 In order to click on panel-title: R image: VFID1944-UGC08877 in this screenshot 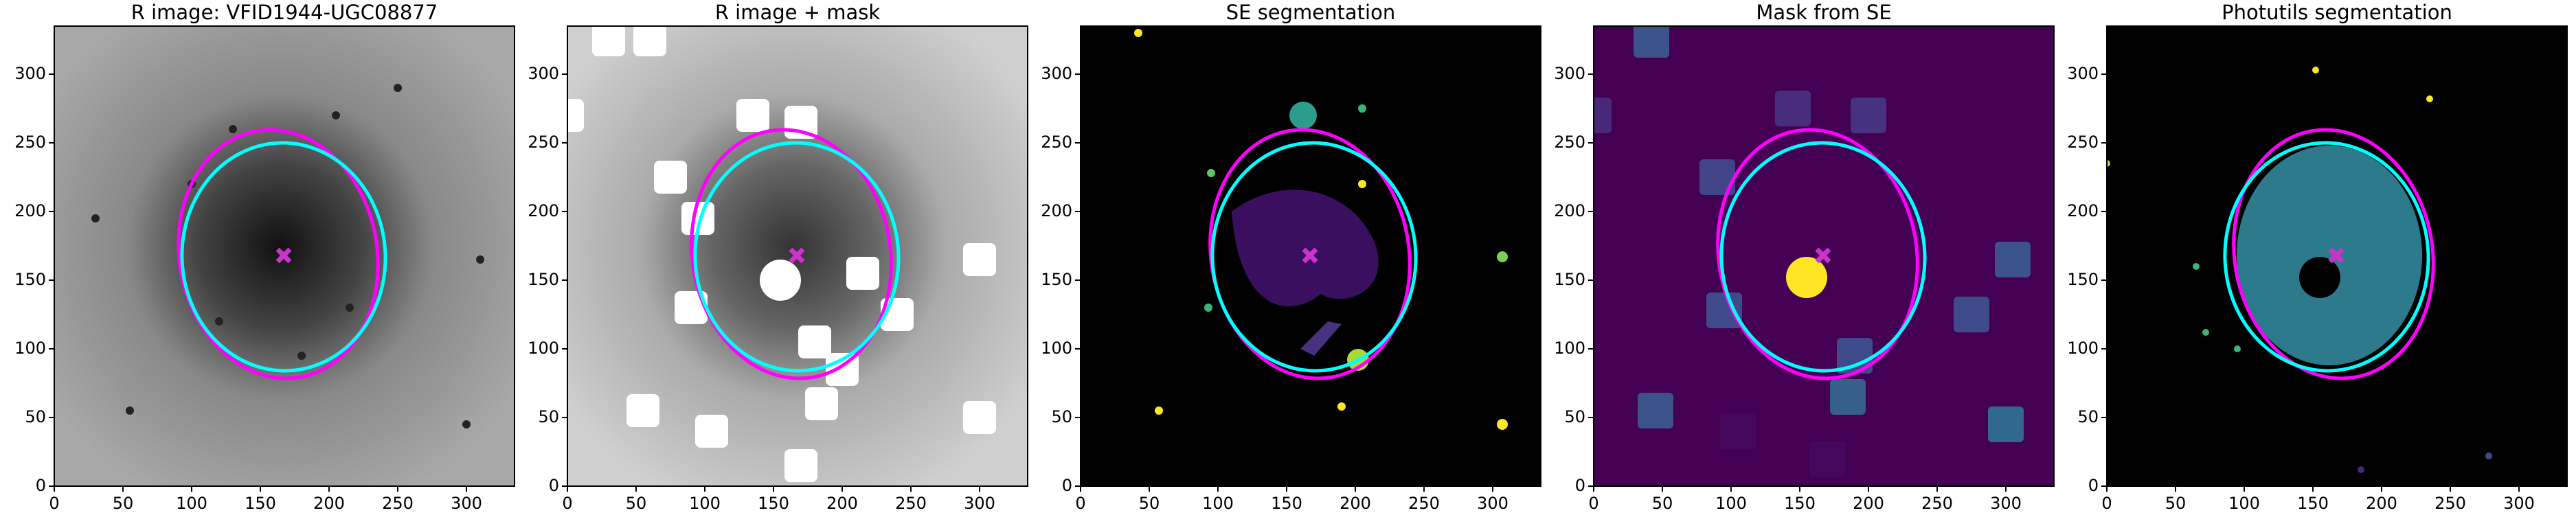, I will do `click(284, 12)`.